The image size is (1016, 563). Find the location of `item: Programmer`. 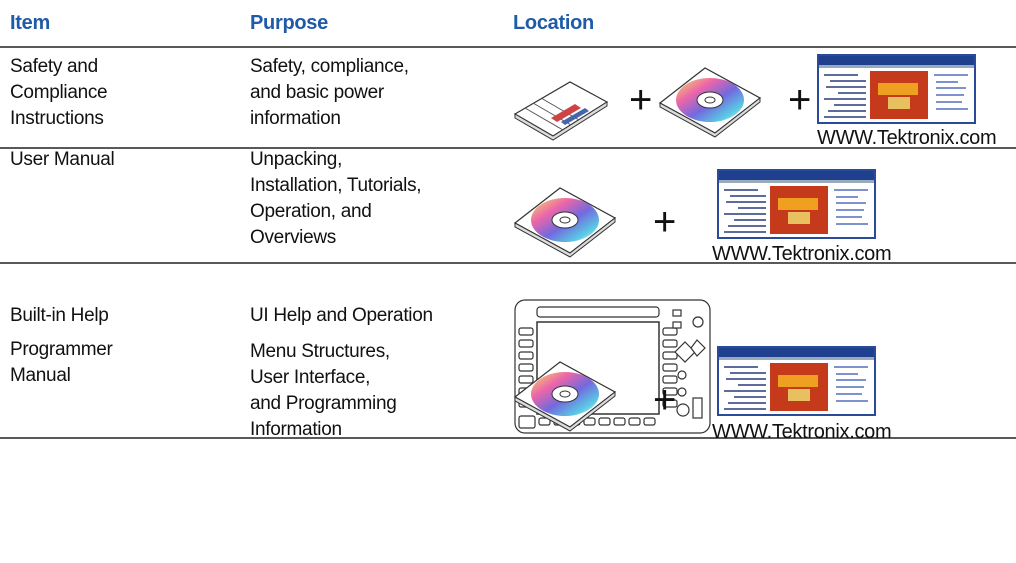

item: Programmer is located at coordinates (61, 349).